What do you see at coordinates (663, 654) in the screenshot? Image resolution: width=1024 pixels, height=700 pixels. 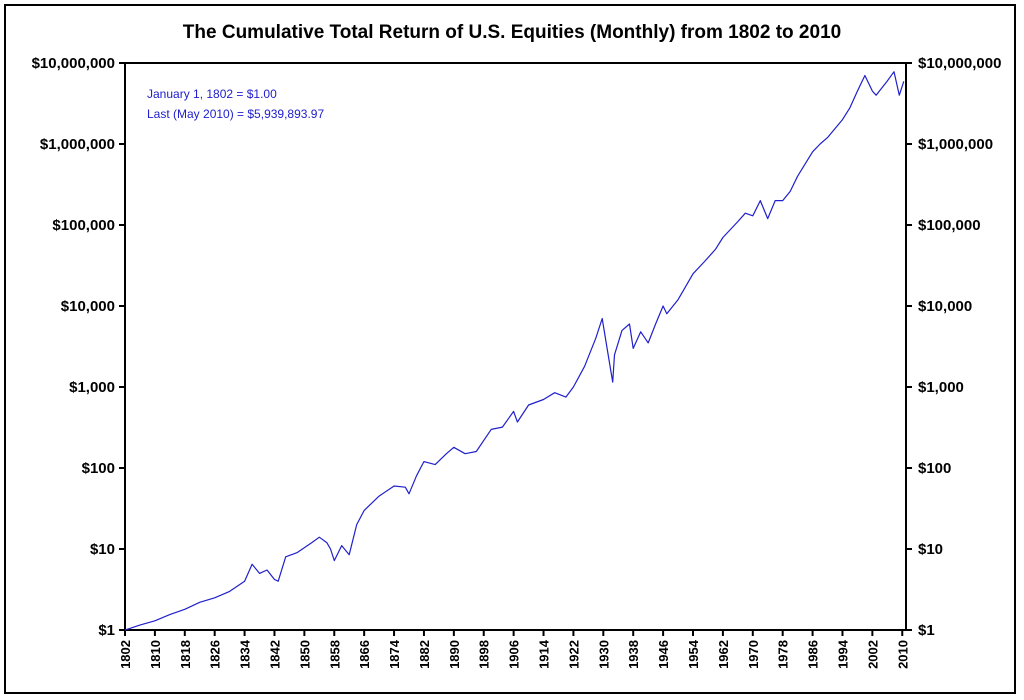 I see `x-tick-label: 1946` at bounding box center [663, 654].